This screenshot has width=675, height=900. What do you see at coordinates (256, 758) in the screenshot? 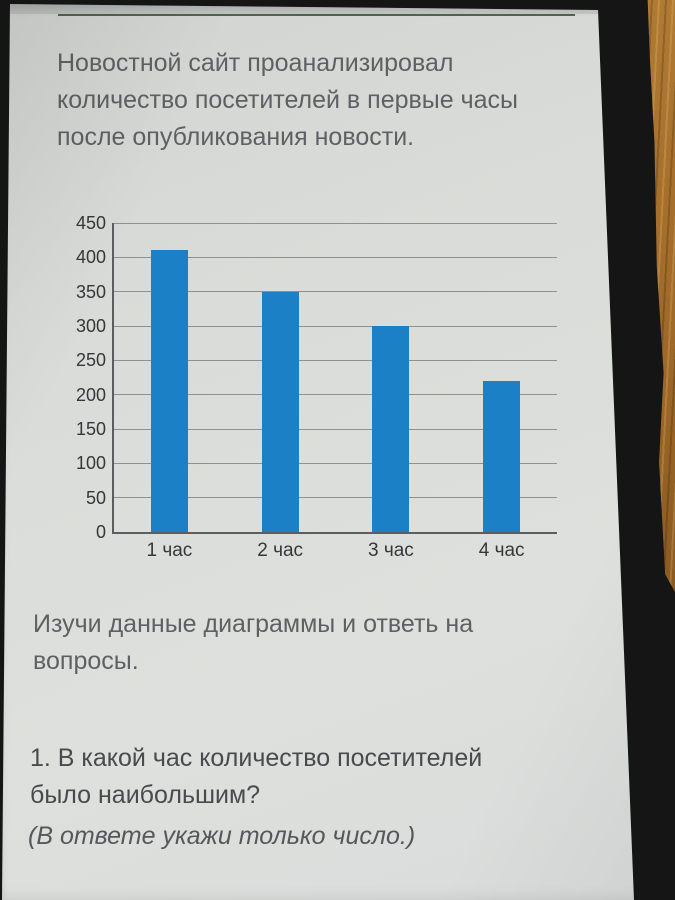
I see `question-line-1: 1. В какой час количество посетителей` at bounding box center [256, 758].